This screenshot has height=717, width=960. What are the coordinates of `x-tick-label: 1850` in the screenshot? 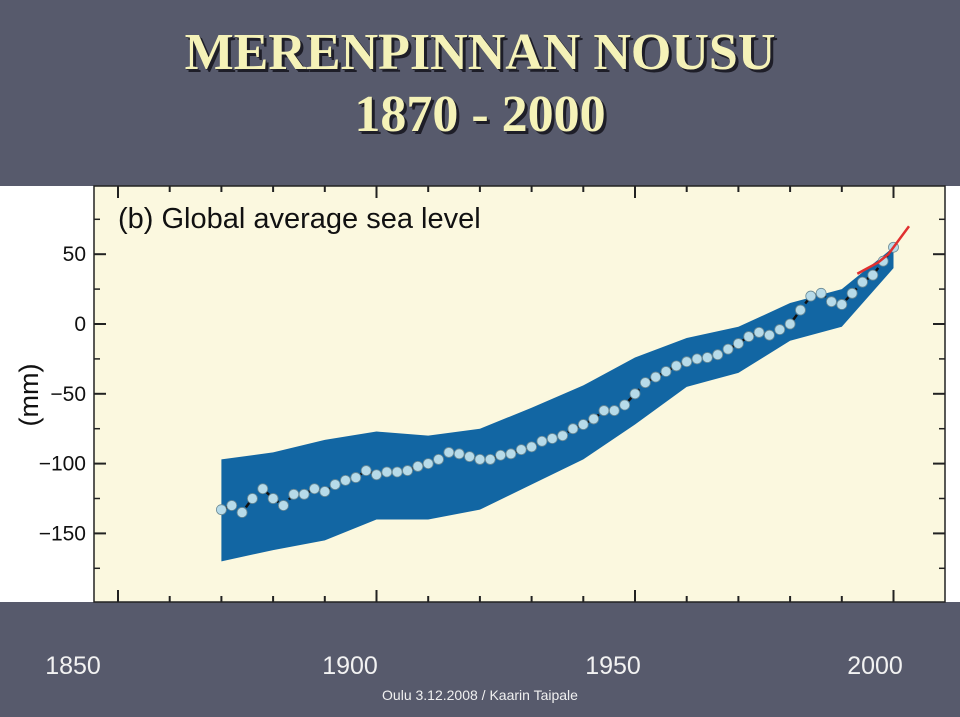 It's located at (73, 666).